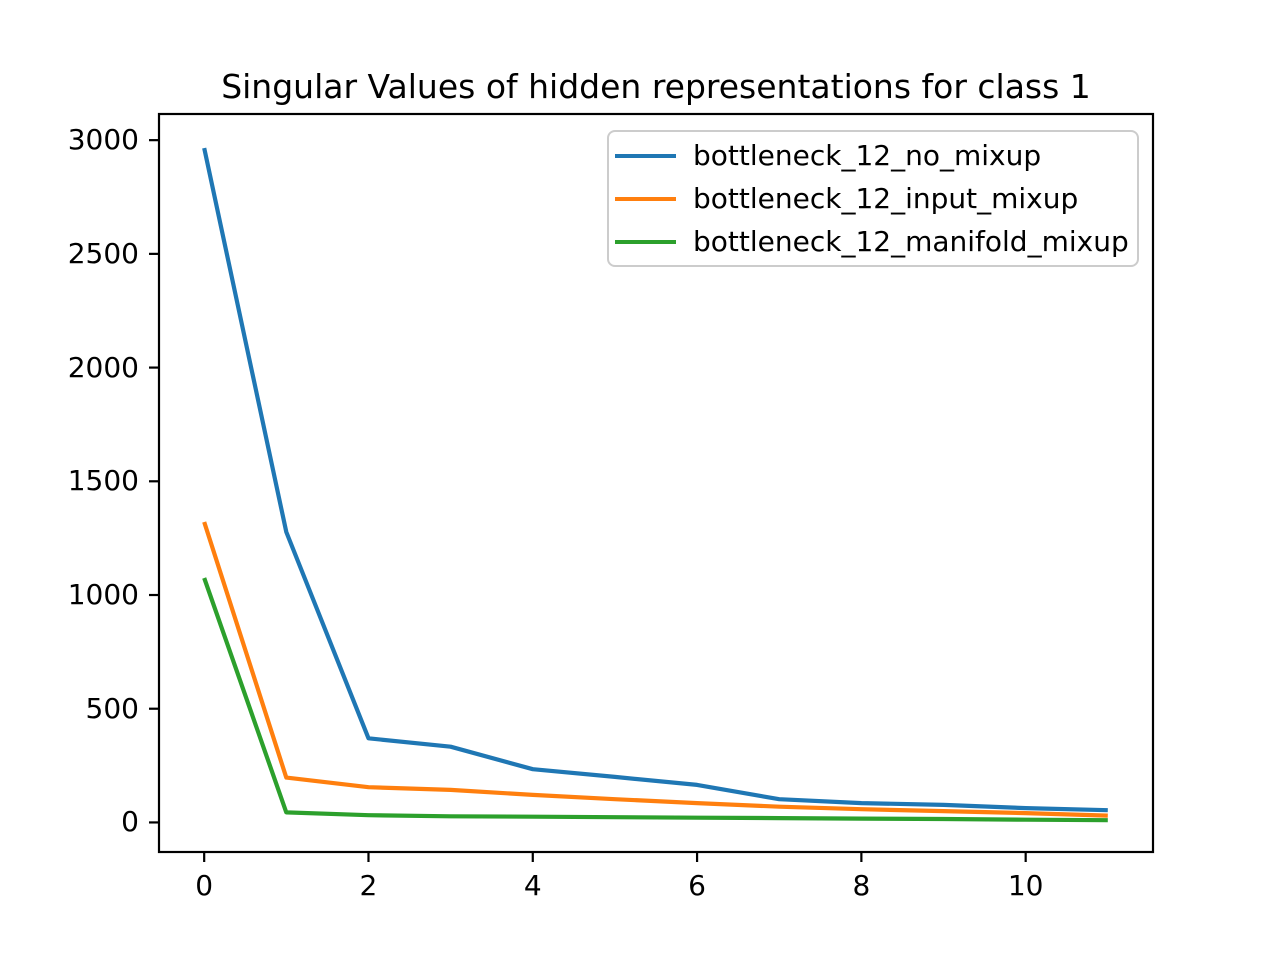 This screenshot has height=960, width=1280. I want to click on legend-label: bottleneck_12_manifold_mixup, so click(911, 241).